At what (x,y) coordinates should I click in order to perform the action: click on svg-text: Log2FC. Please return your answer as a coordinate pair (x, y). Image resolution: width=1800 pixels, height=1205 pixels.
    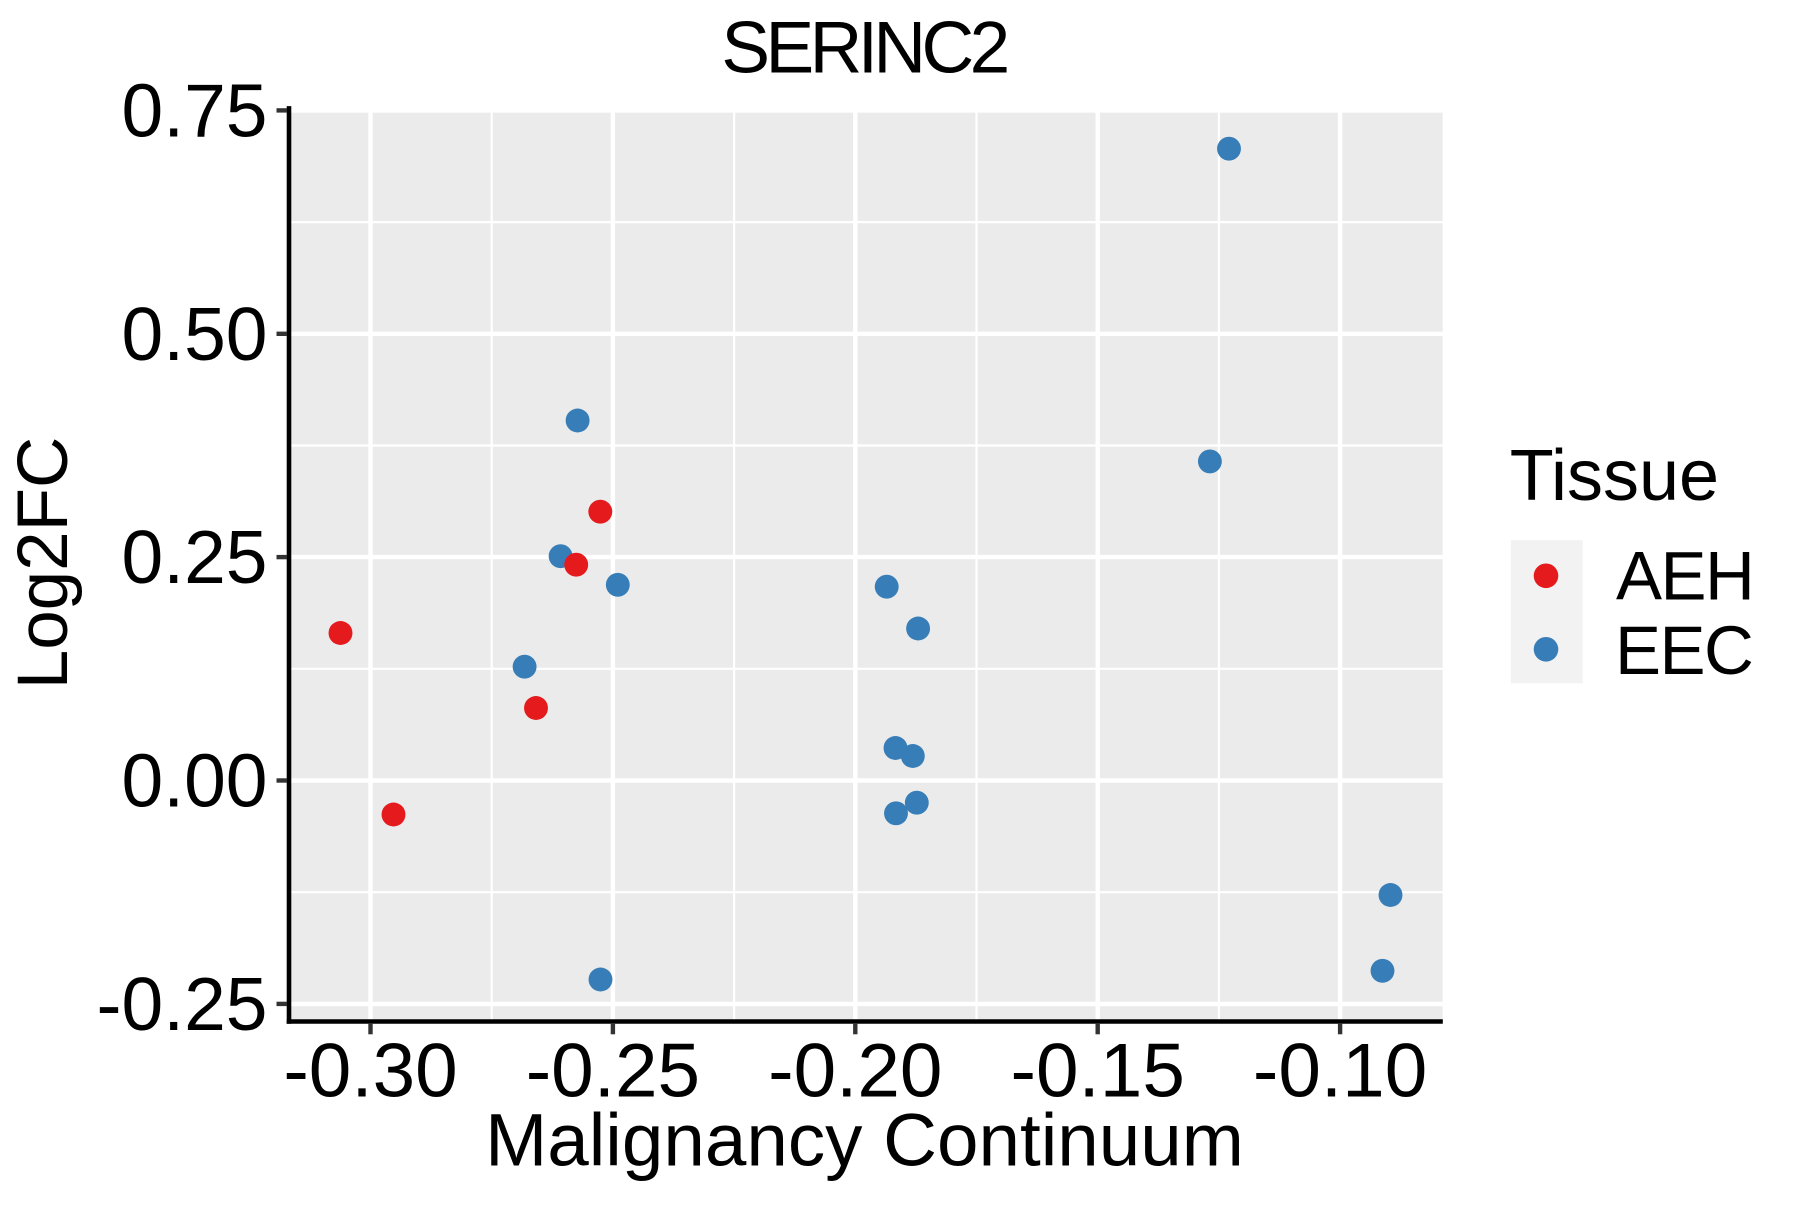
    Looking at the image, I should click on (43, 563).